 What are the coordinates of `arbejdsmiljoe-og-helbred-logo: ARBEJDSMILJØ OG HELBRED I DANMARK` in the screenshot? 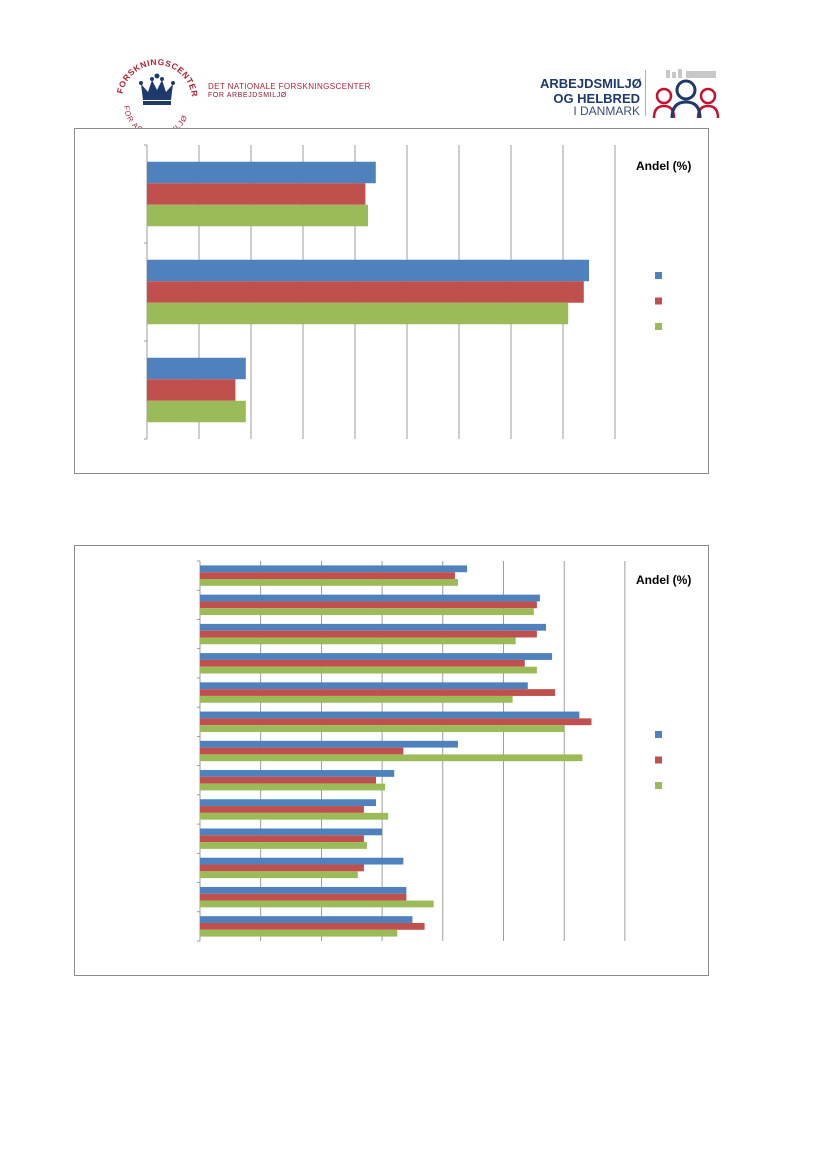 It's located at (630, 93).